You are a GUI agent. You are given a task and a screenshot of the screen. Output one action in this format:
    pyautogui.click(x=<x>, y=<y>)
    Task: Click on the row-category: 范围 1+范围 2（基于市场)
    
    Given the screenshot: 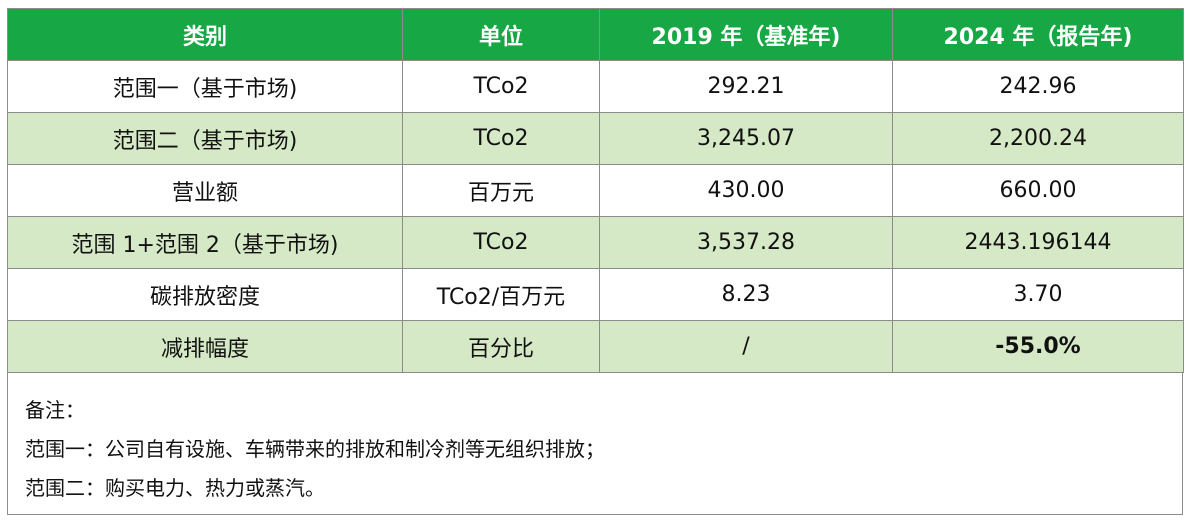 What is the action you would take?
    pyautogui.click(x=205, y=242)
    